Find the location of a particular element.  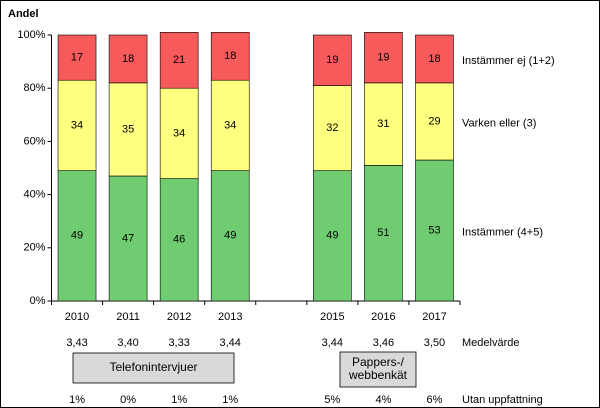

value-label: 29 is located at coordinates (434, 121).